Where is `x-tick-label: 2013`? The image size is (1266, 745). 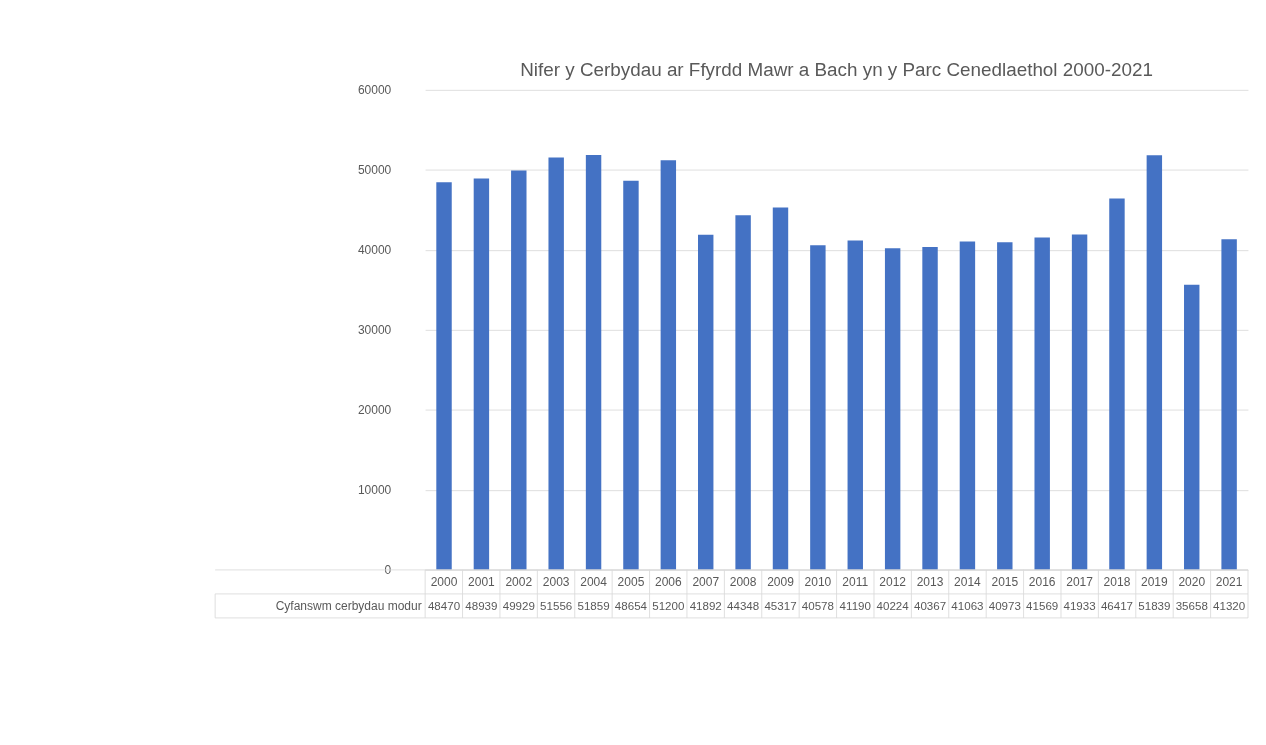
x-tick-label: 2013 is located at coordinates (930, 582).